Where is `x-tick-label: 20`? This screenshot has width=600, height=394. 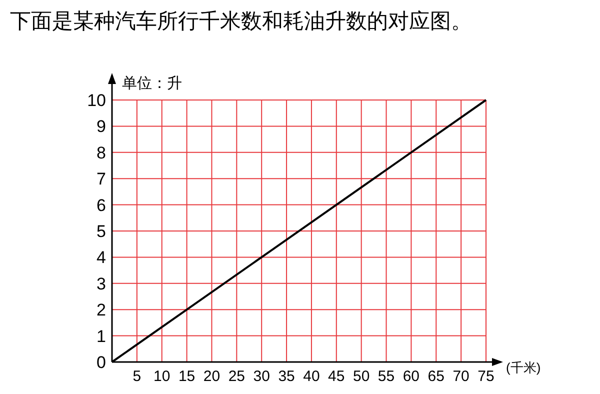
x-tick-label: 20 is located at coordinates (211, 376).